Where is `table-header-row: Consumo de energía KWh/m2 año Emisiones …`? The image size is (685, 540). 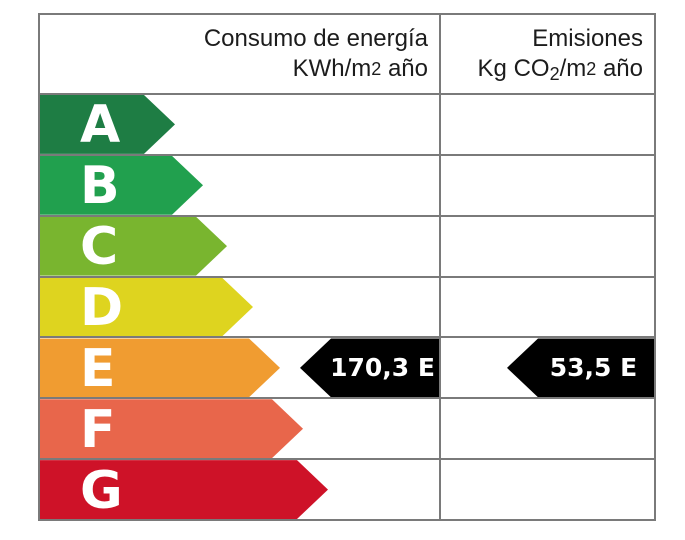
table-header-row: Consumo de energía KWh/m2 año Emisiones … is located at coordinates (347, 55).